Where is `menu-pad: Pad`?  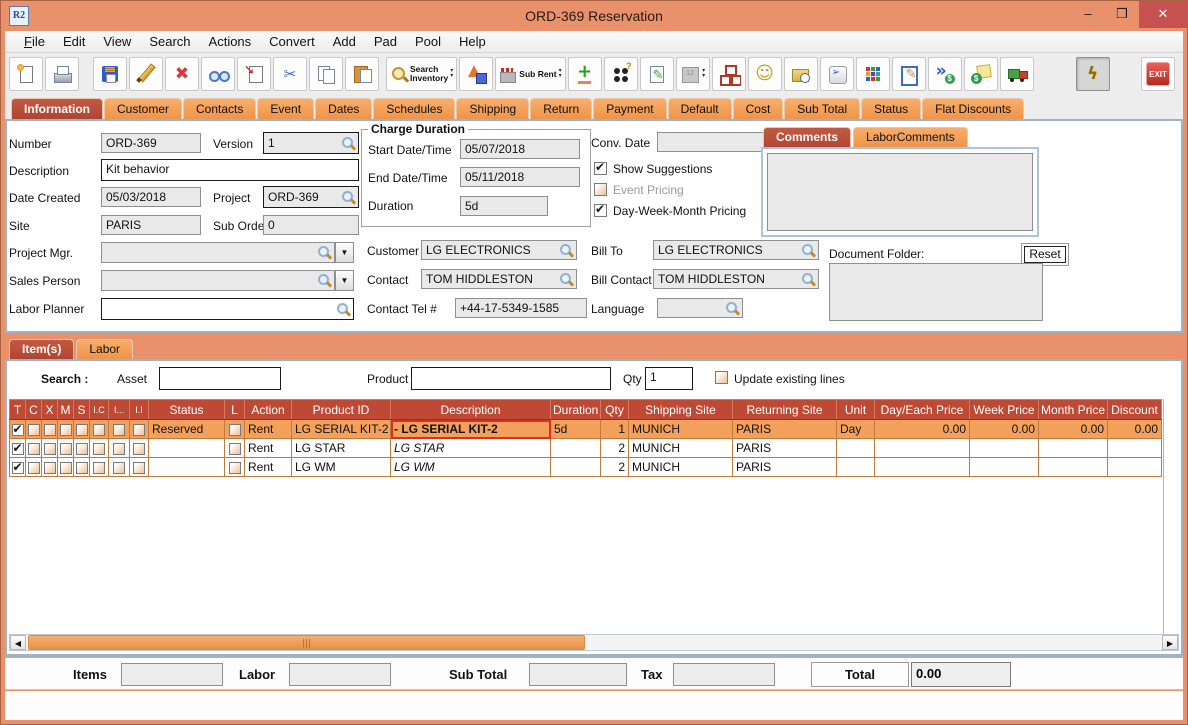
menu-pad: Pad is located at coordinates (385, 41).